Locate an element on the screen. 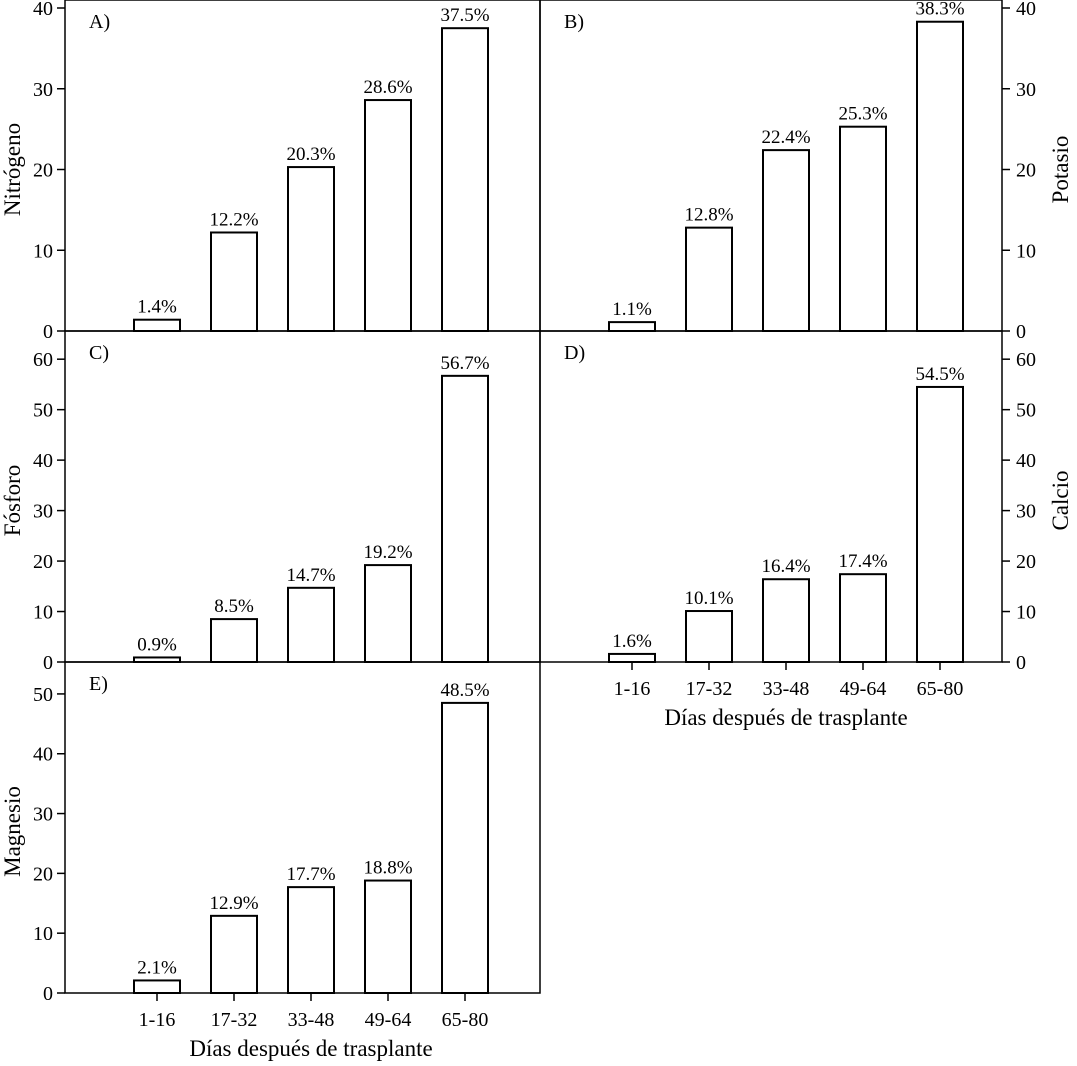 The width and height of the screenshot is (1077, 1066). data-label: 54.5% is located at coordinates (939, 374).